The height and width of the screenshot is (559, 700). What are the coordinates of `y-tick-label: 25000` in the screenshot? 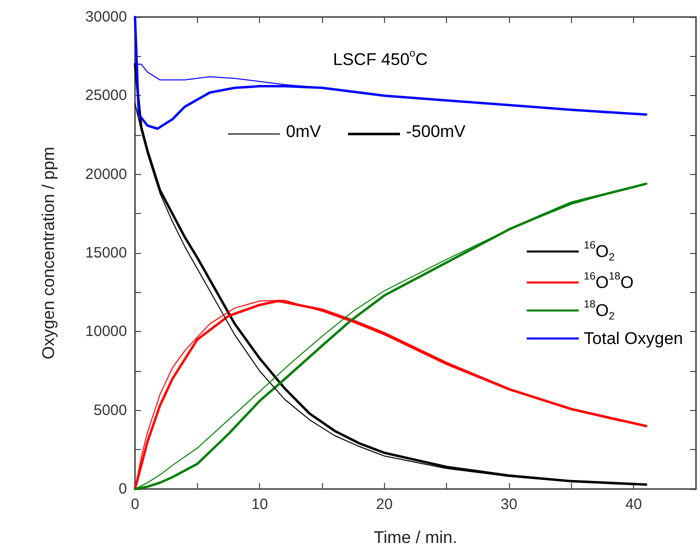 It's located at (106, 95).